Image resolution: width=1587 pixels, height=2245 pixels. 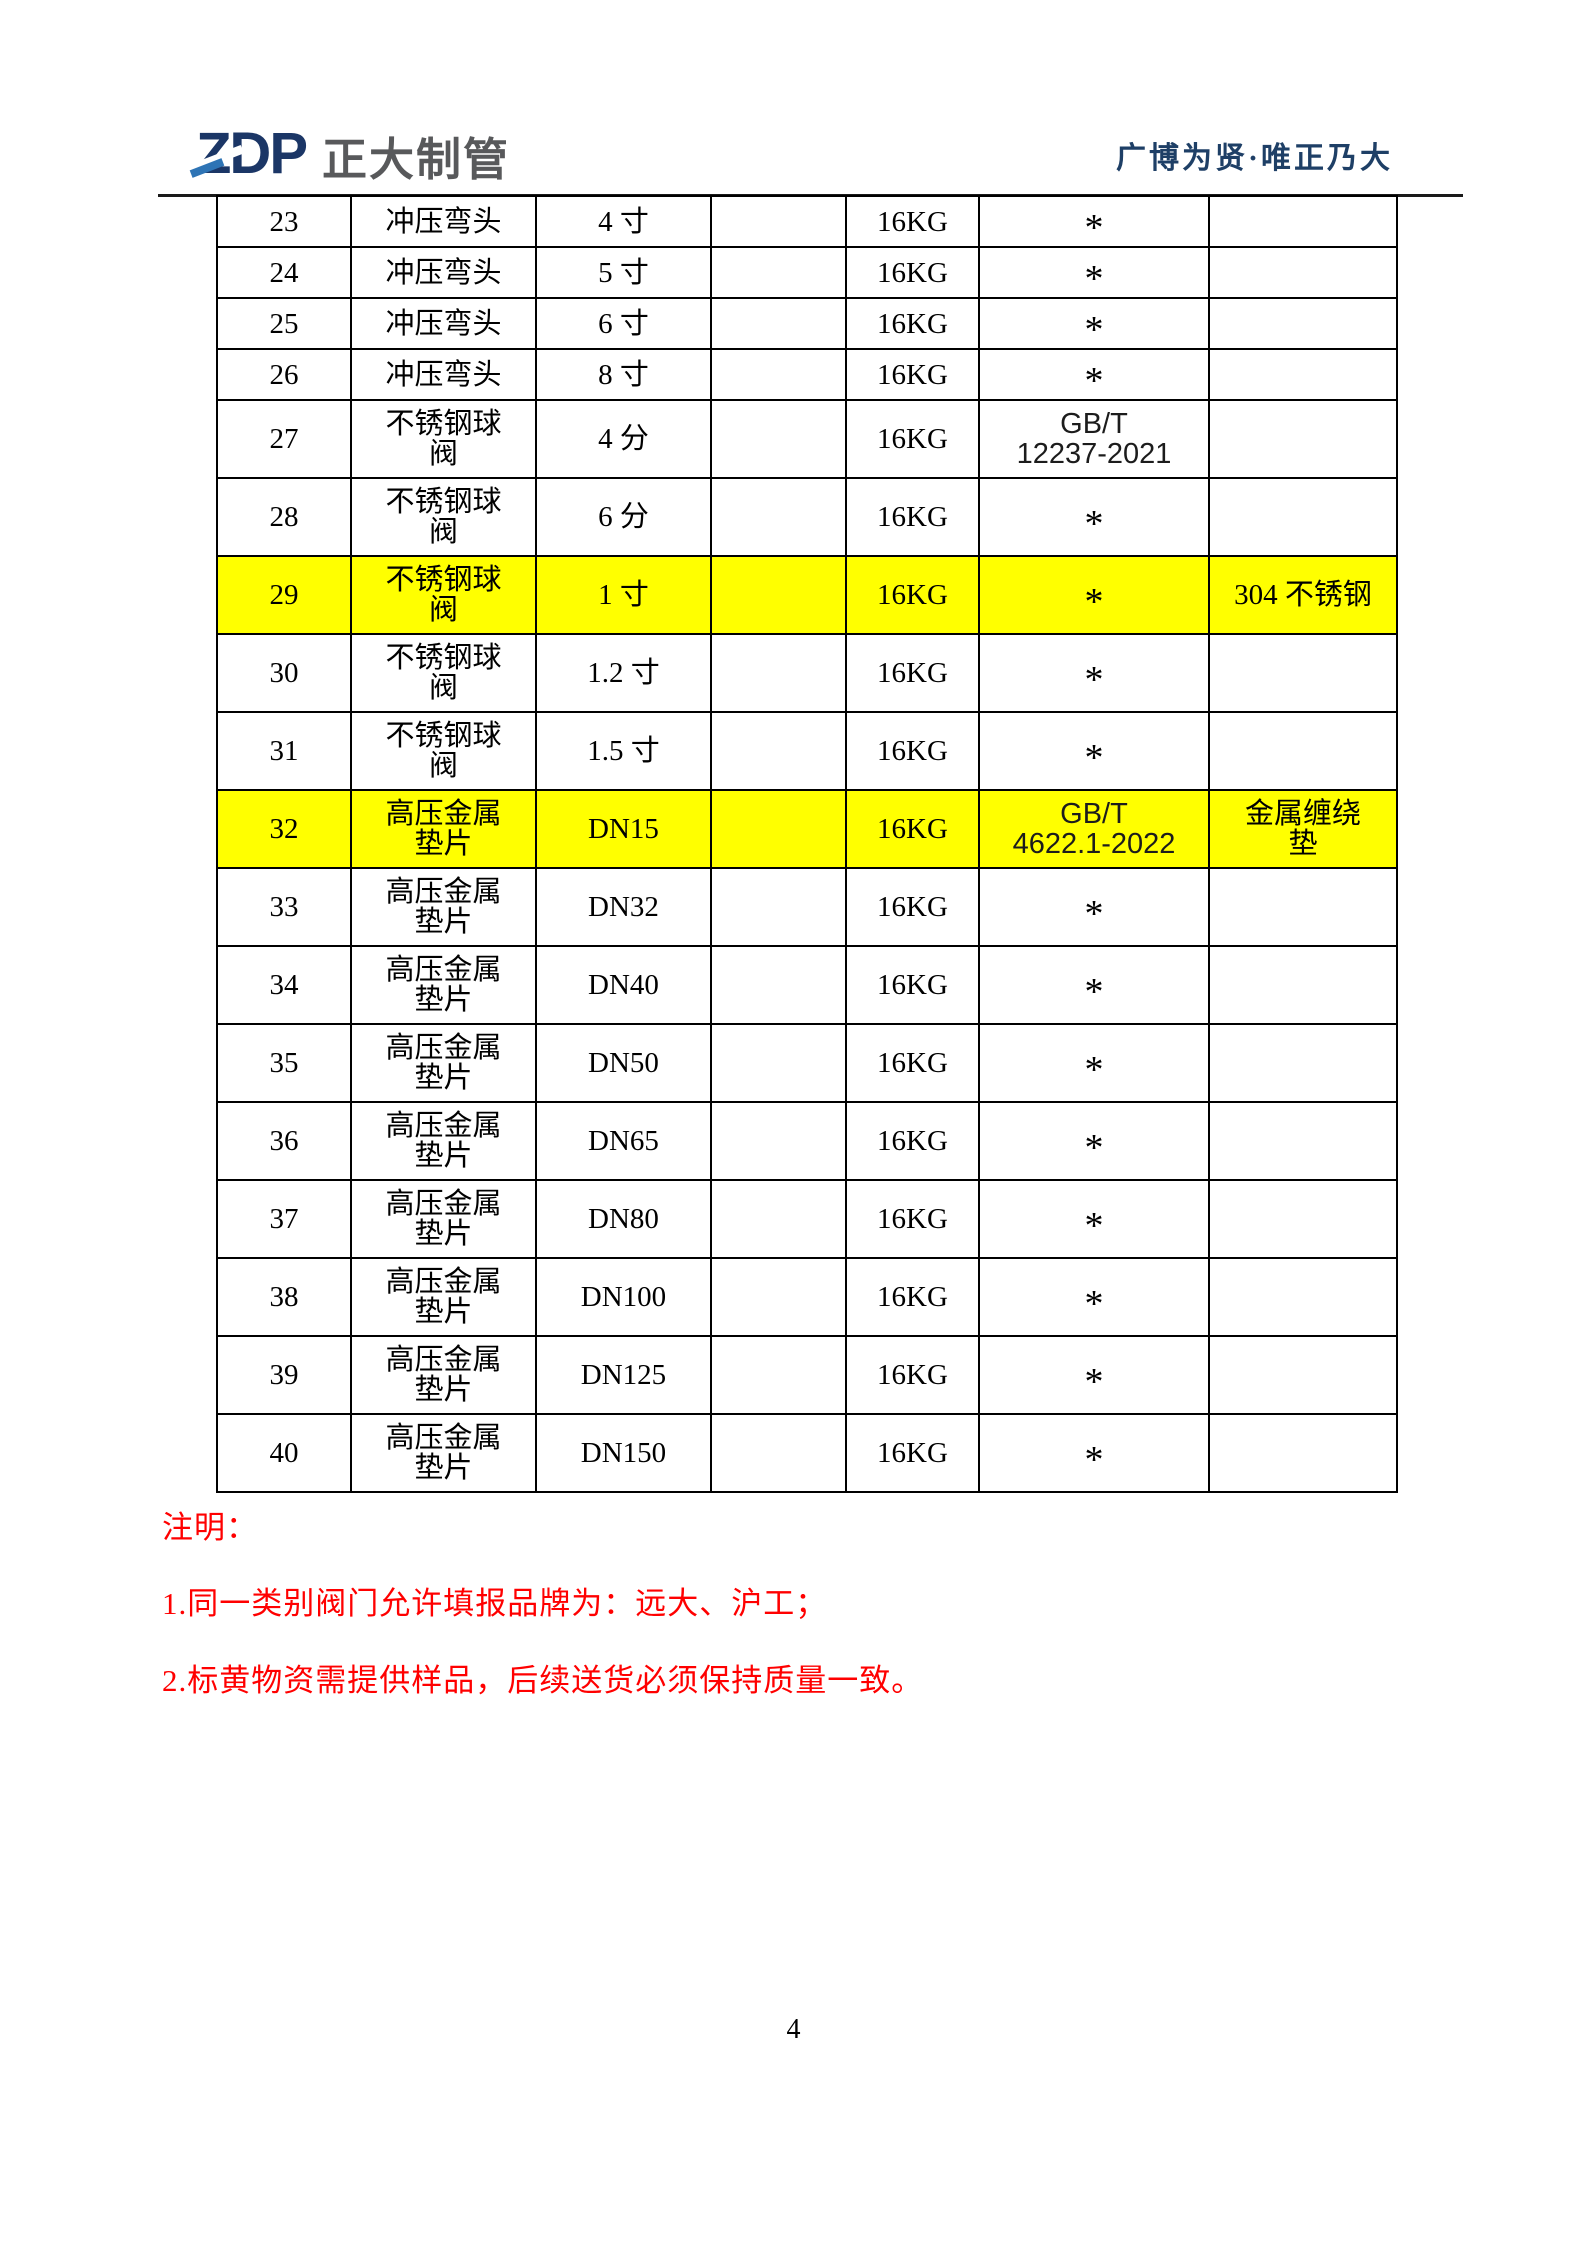 What do you see at coordinates (284, 673) in the screenshot?
I see `cell-row-number: 30` at bounding box center [284, 673].